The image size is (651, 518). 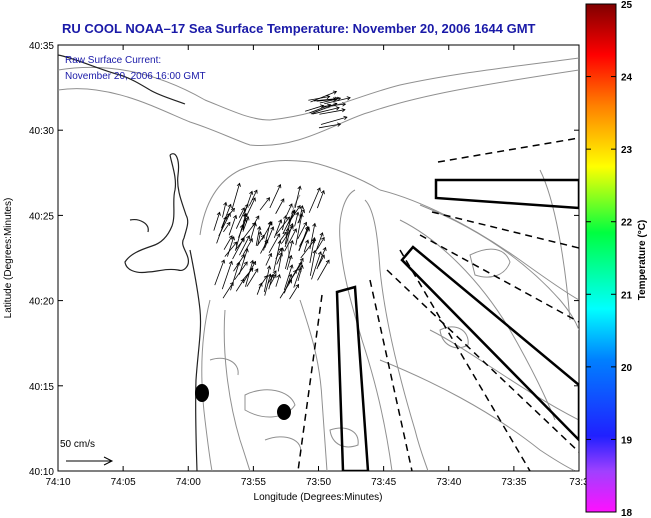 I want to click on scale-vector-label: 50 cm/s, so click(x=77, y=444).